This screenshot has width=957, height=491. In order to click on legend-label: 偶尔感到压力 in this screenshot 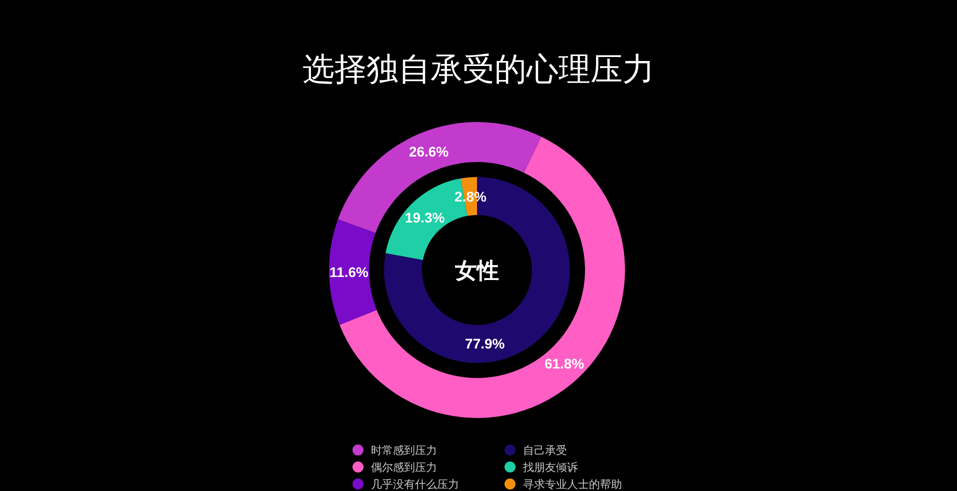, I will do `click(404, 467)`.